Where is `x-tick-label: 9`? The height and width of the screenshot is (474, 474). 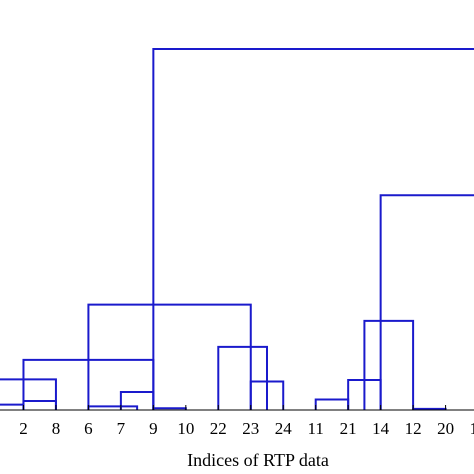
x-tick-label: 9 is located at coordinates (153, 428).